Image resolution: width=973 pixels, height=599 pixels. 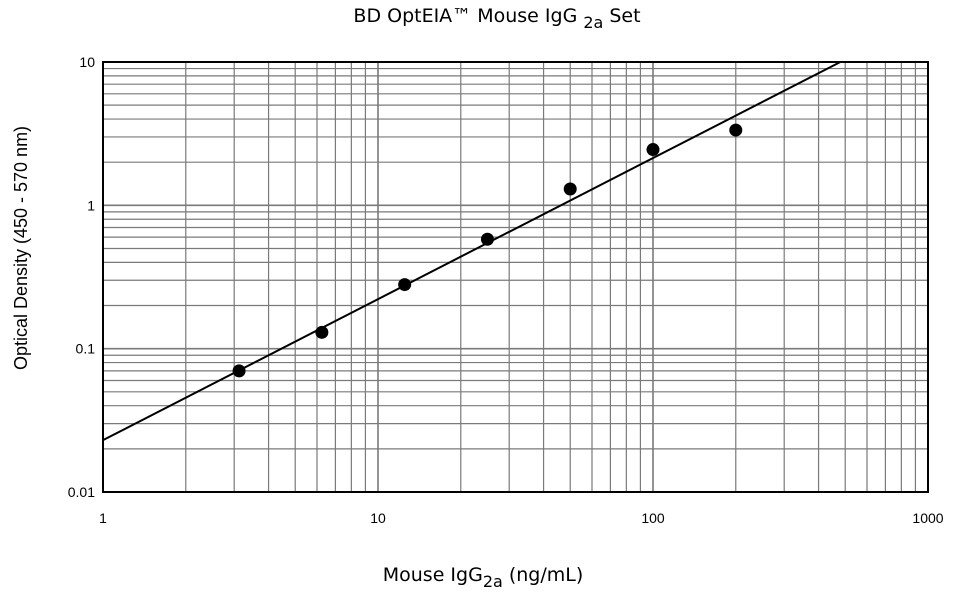 I want to click on x-tick-label: 1000, so click(x=927, y=518).